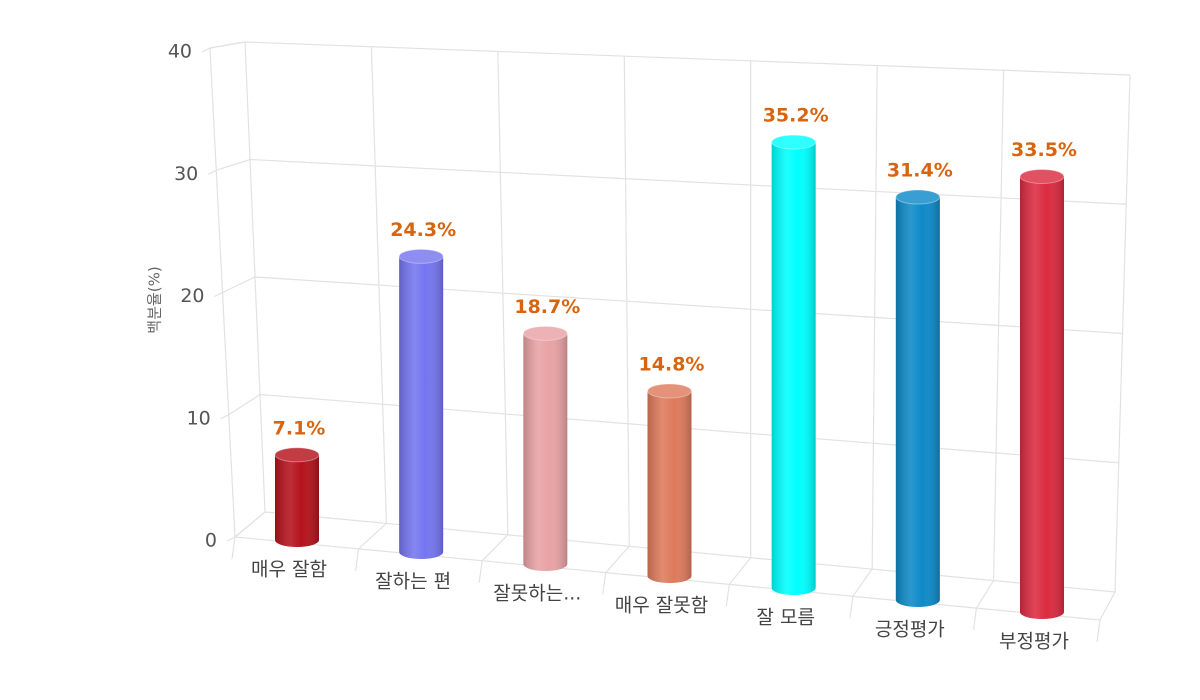 The height and width of the screenshot is (700, 1200). What do you see at coordinates (413, 582) in the screenshot?
I see `x-tick-label: 잘하는 편` at bounding box center [413, 582].